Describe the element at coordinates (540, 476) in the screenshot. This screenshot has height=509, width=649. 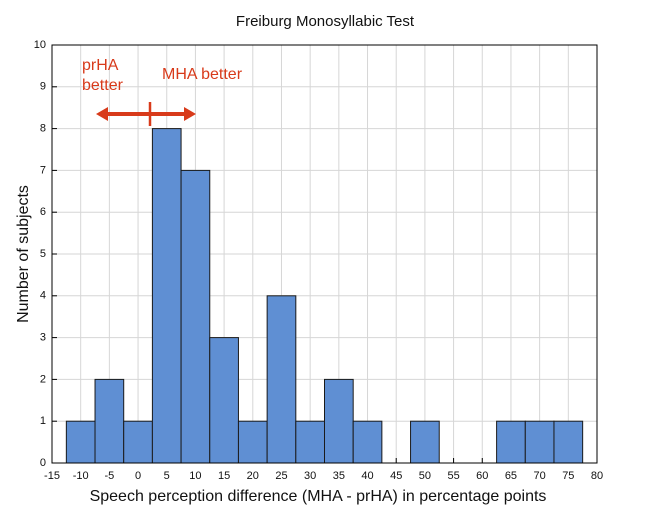
I see `x-tick-label: 70` at that location.